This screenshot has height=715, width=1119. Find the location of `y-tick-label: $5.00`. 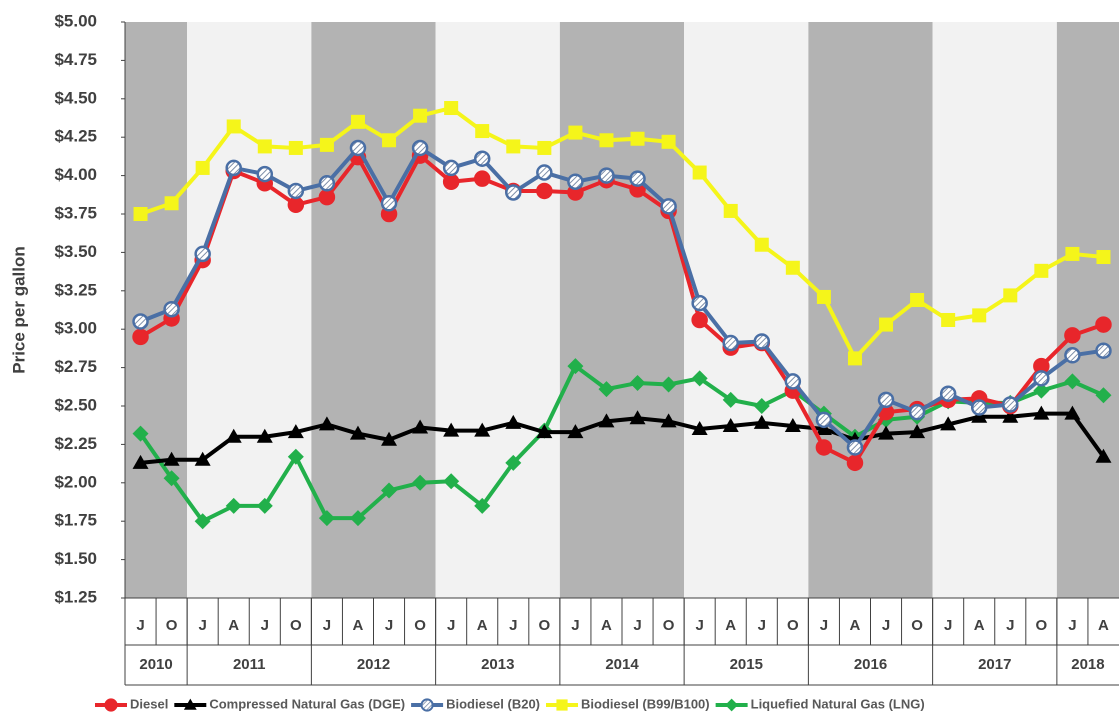

y-tick-label: $5.00 is located at coordinates (75, 20).